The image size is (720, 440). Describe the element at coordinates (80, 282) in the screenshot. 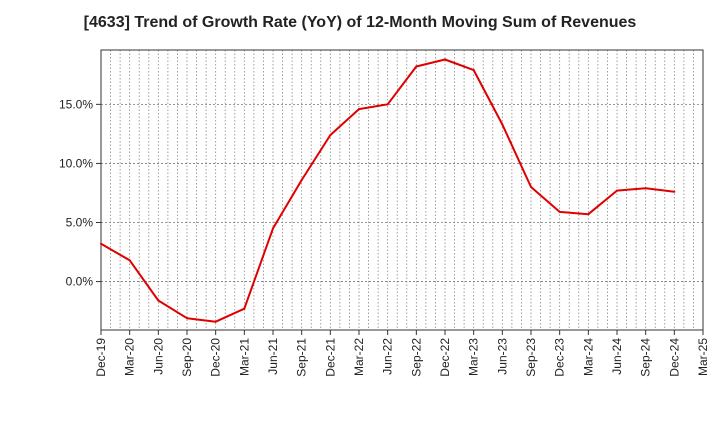

I see `y-tick-label: 0.0%` at that location.